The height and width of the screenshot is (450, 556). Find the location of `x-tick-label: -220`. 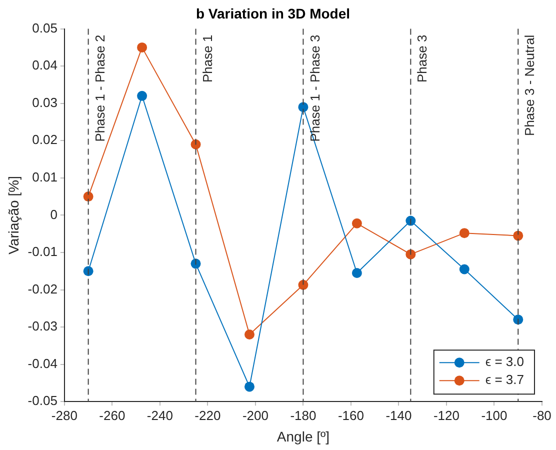

x-tick-label: -220 is located at coordinates (207, 415).